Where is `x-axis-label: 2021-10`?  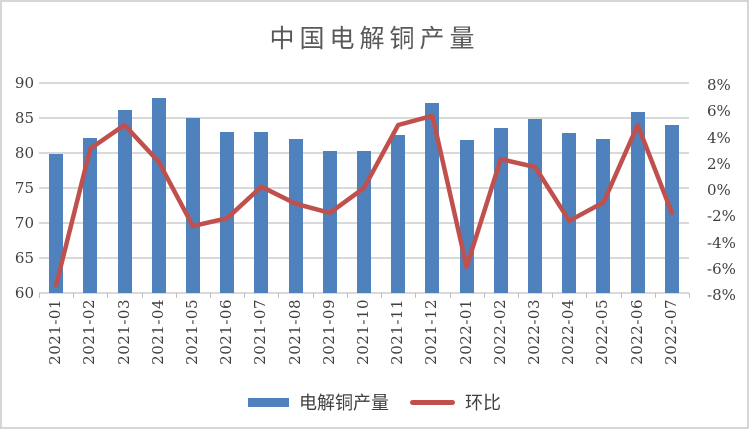
x-axis-label: 2021-10 is located at coordinates (363, 332).